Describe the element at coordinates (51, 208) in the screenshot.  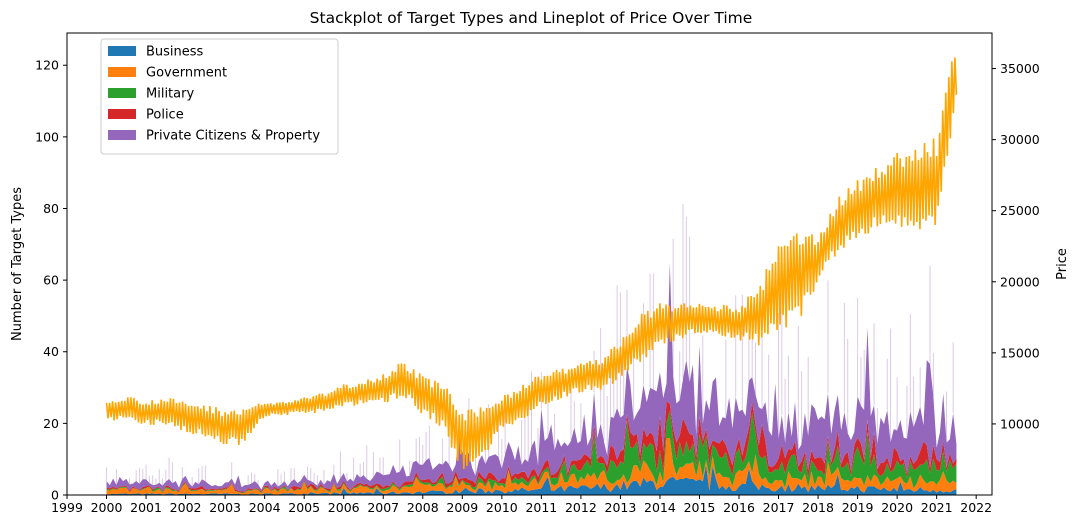
I see `y-tick-label-80: 80` at that location.